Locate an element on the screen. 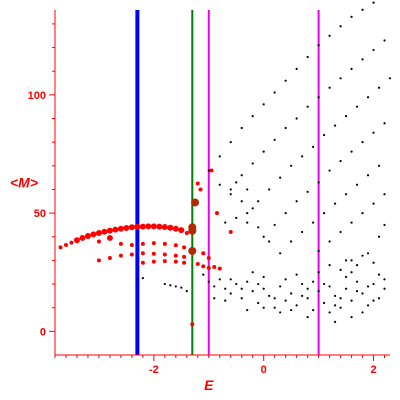 This screenshot has height=400, width=400. y-tick-label-1: 50 is located at coordinates (40, 214).